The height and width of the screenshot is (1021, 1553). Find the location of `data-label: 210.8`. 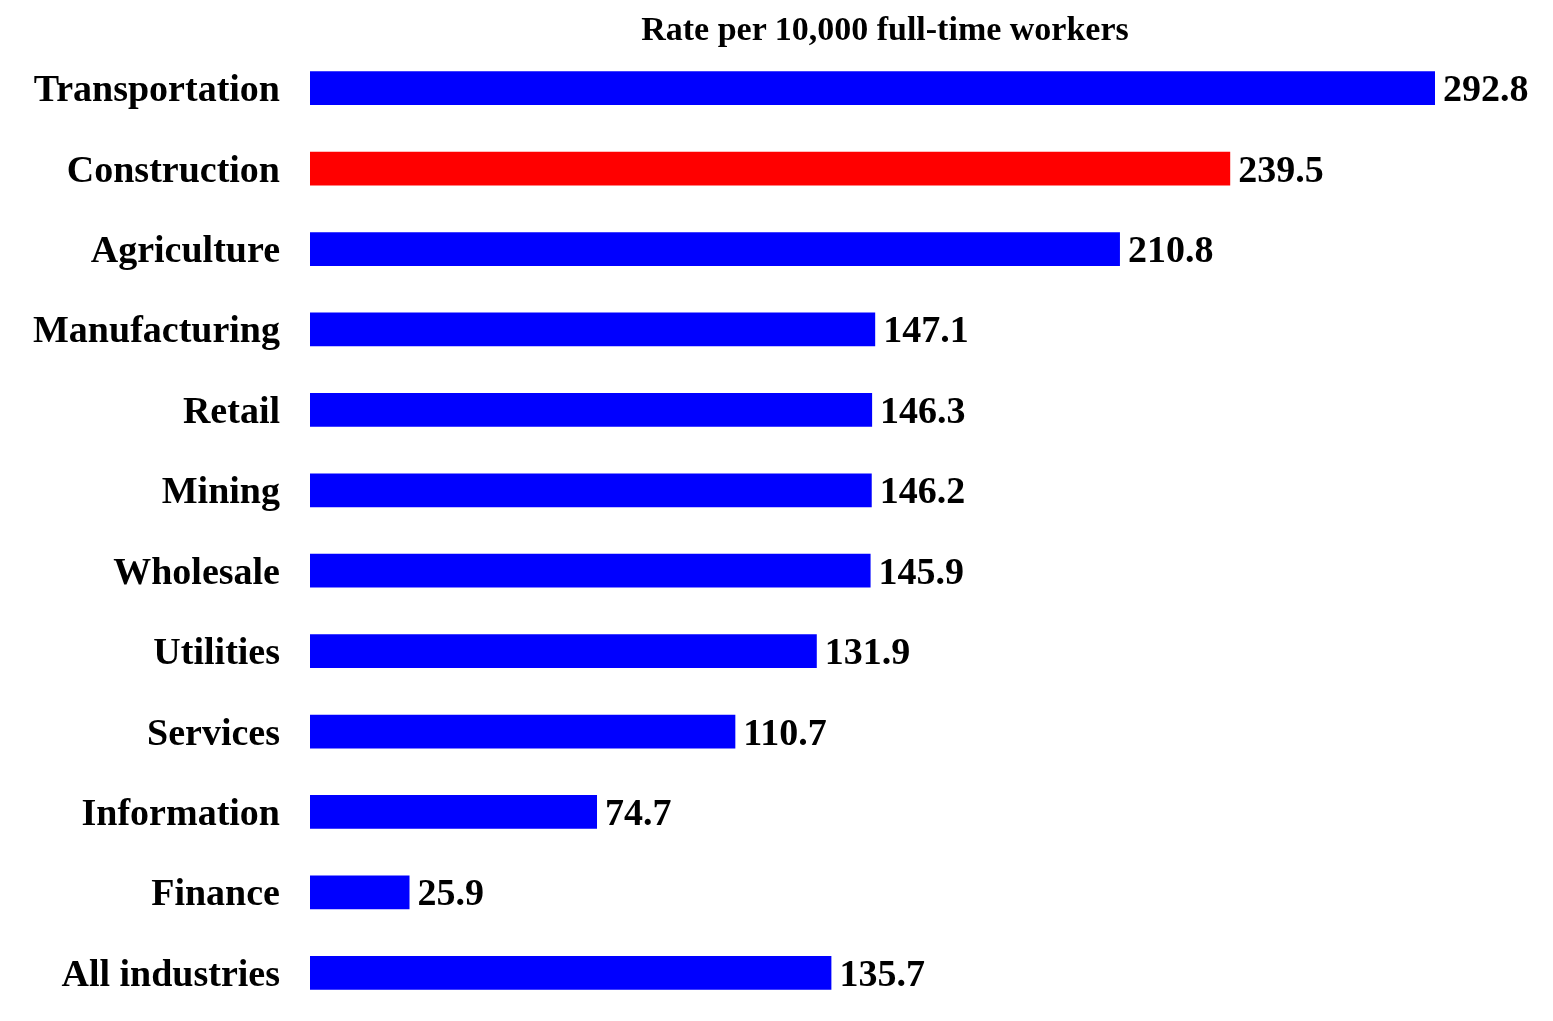

data-label: 210.8 is located at coordinates (1170, 249).